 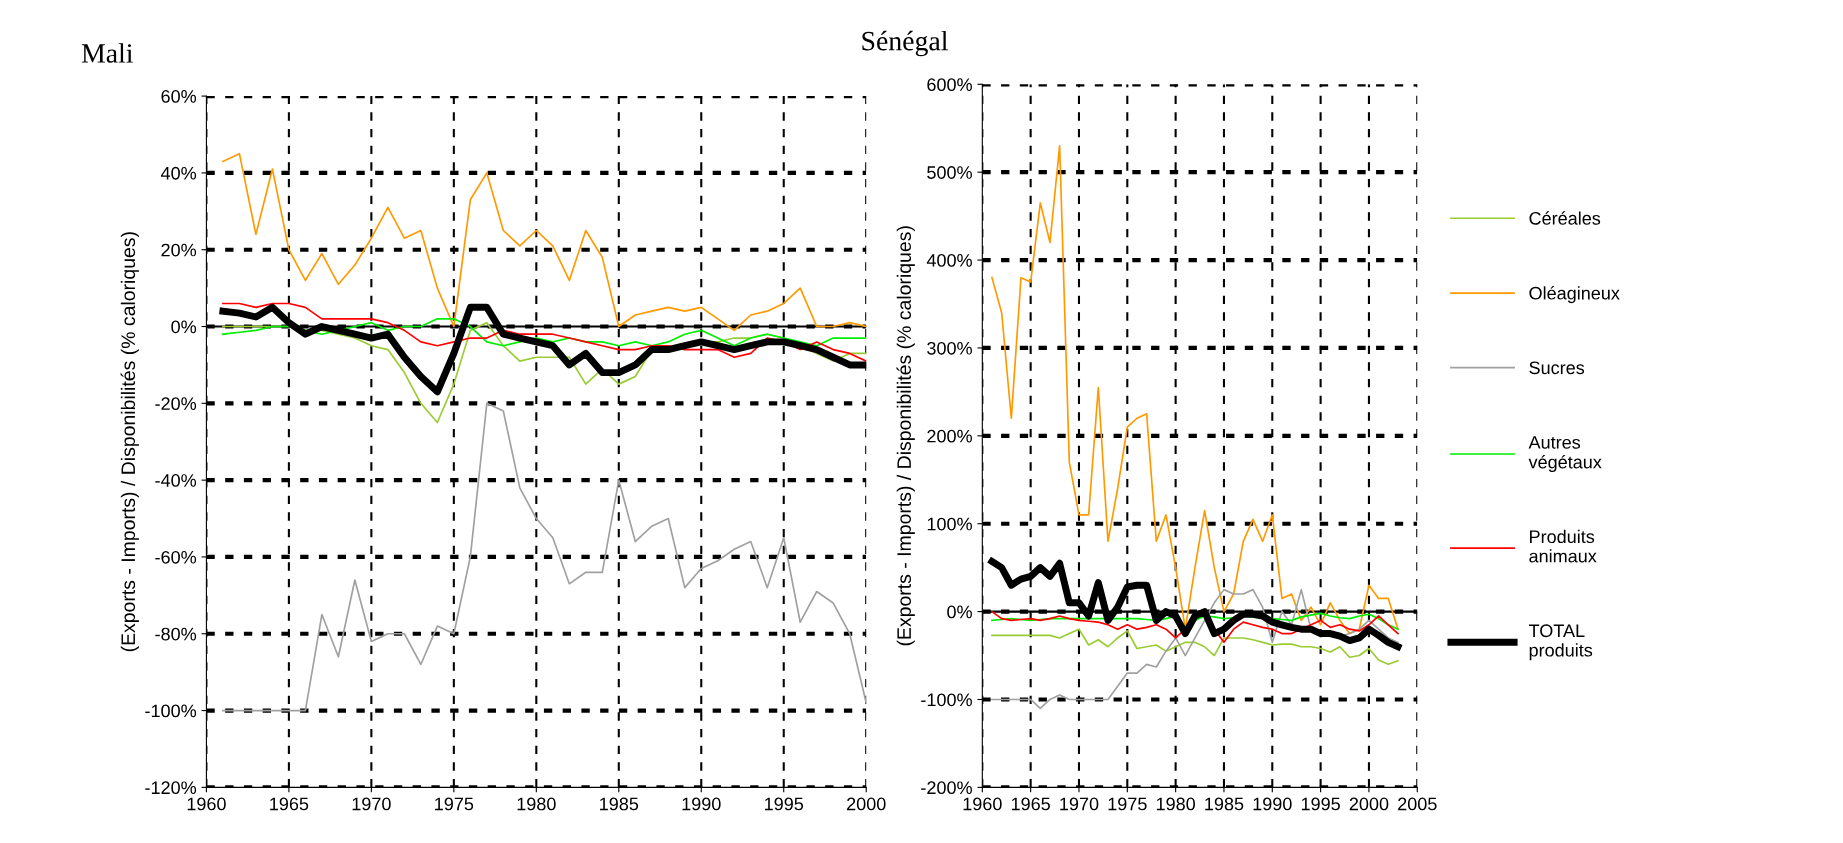 What do you see at coordinates (949, 172) in the screenshot?
I see `y-tick-label: 500%` at bounding box center [949, 172].